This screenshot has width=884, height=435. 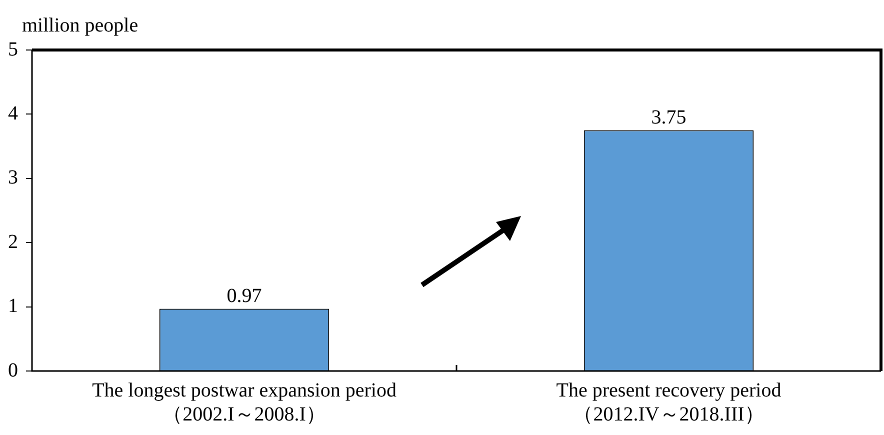 I want to click on y-tick-label: 5, so click(x=13, y=49).